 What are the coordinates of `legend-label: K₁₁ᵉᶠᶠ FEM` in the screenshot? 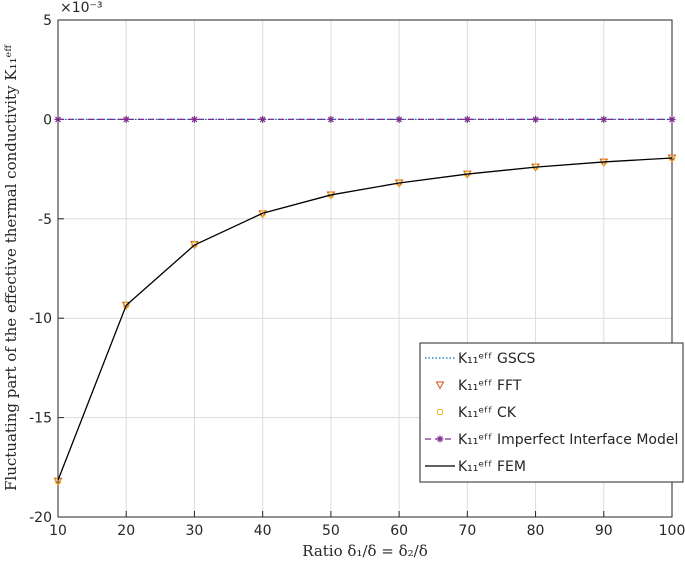 It's located at (492, 467).